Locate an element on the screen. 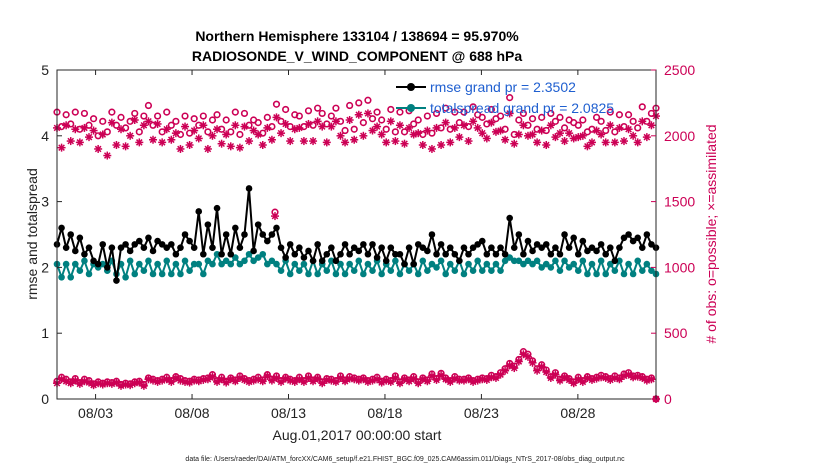 Image resolution: width=830 pixels, height=470 pixels. x-tick-label: 08/23 is located at coordinates (481, 413).